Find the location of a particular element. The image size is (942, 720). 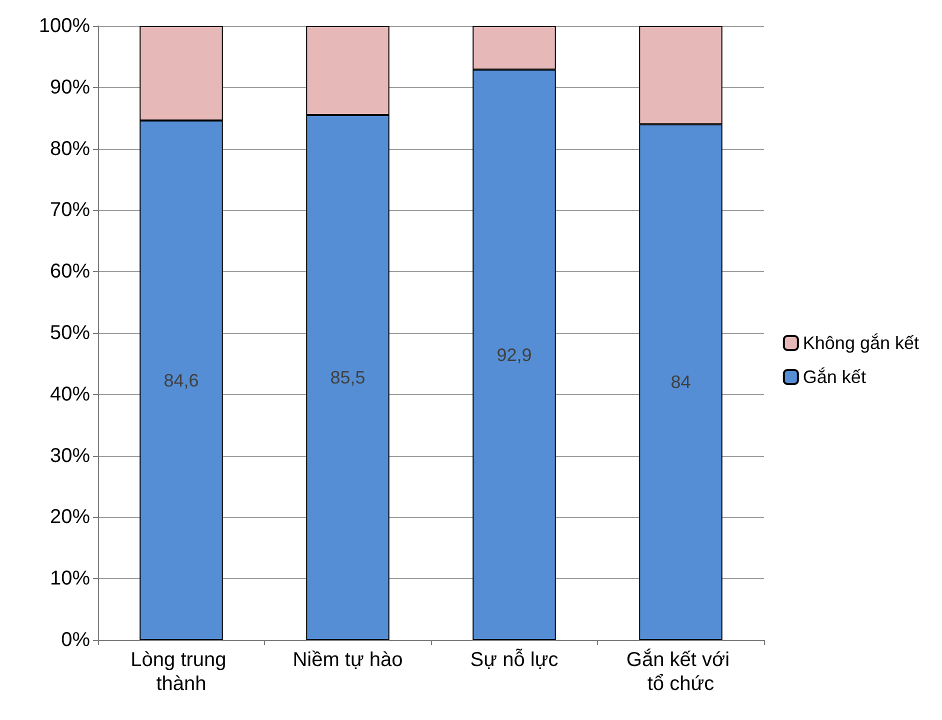

y-tick-label: 20% is located at coordinates (70, 517).